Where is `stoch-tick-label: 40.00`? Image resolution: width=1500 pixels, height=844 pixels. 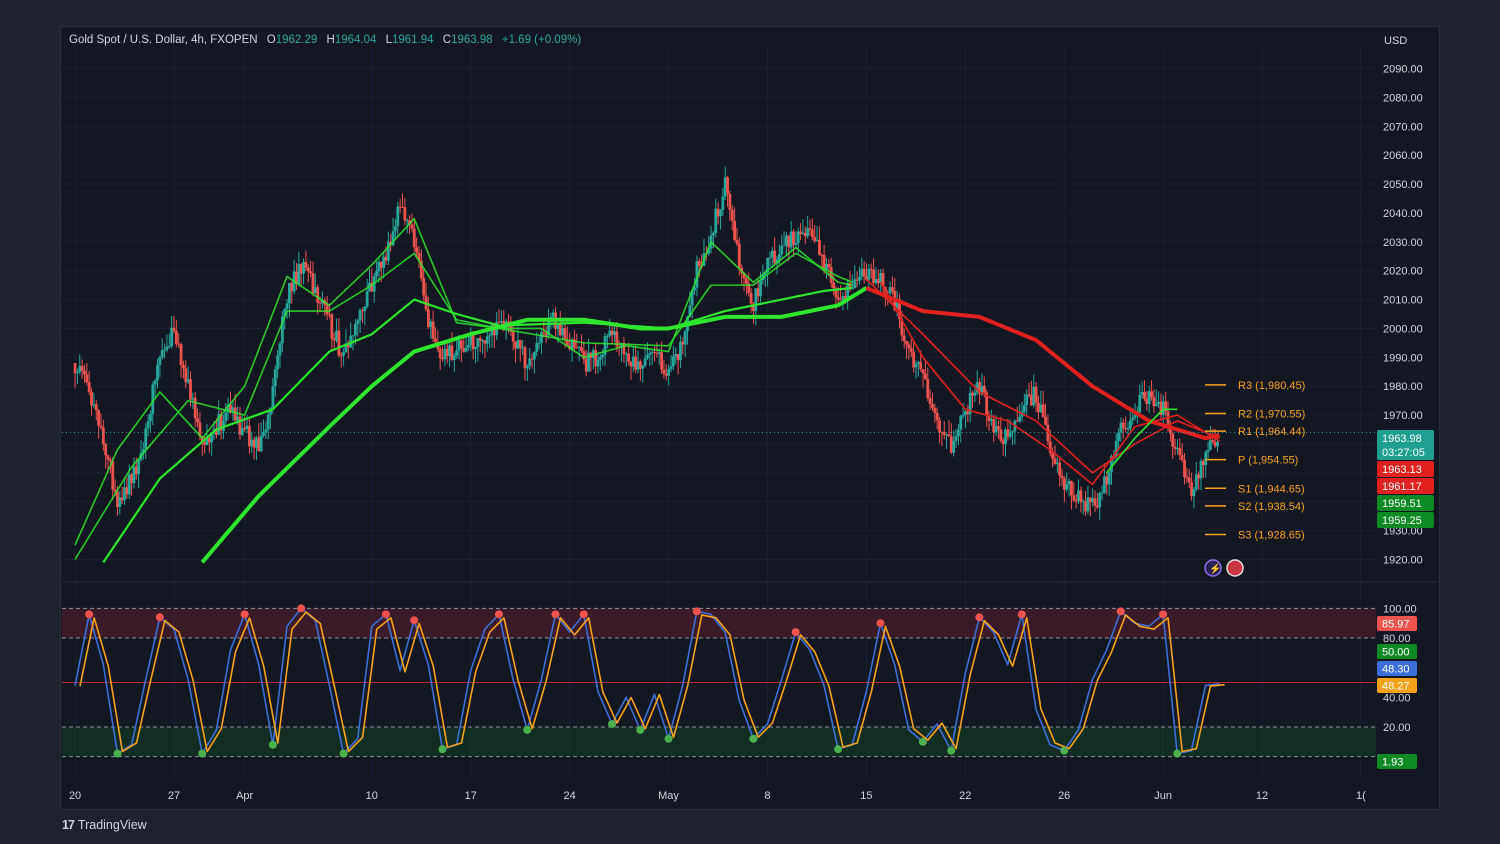
stoch-tick-label: 40.00 is located at coordinates (1397, 698).